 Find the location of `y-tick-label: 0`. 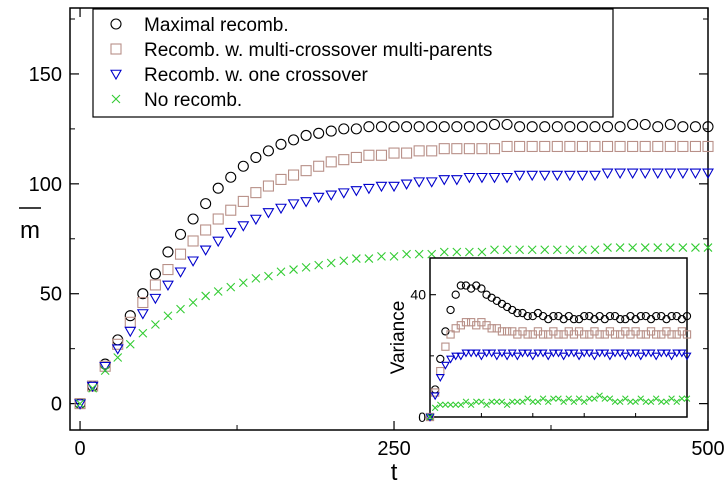

y-tick-label: 0 is located at coordinates (56, 405).